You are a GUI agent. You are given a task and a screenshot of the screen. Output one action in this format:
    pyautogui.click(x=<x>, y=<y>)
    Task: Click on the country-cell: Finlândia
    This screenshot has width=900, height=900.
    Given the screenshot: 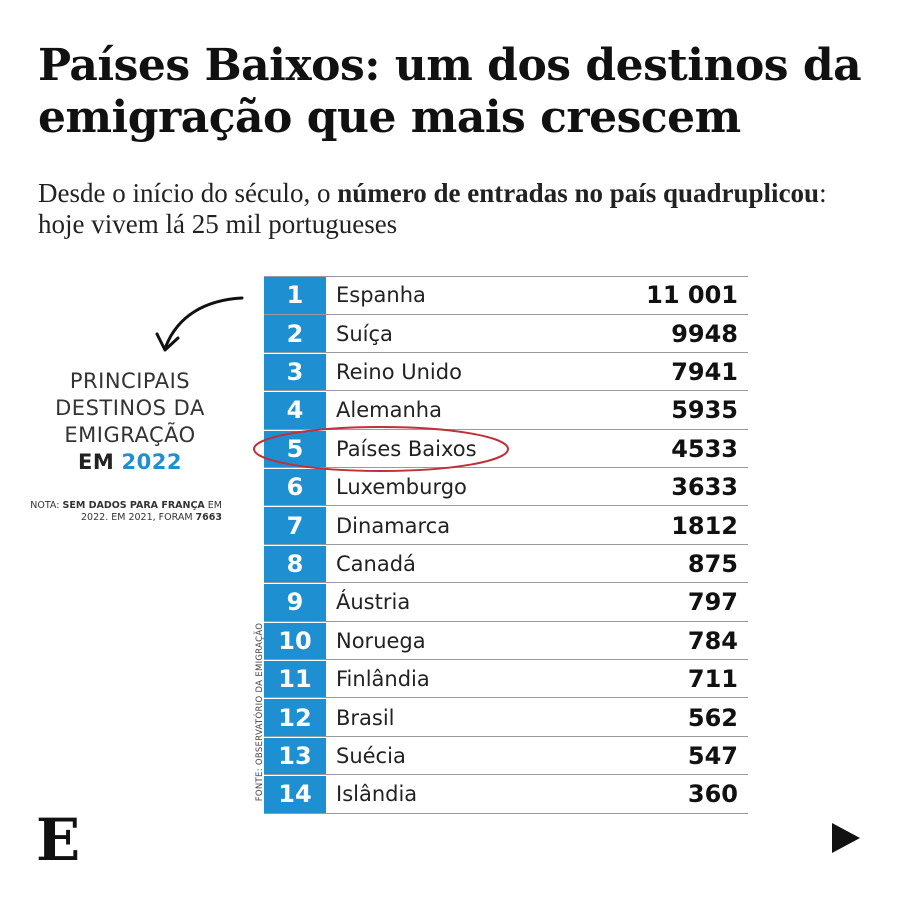 What is the action you would take?
    pyautogui.click(x=383, y=679)
    